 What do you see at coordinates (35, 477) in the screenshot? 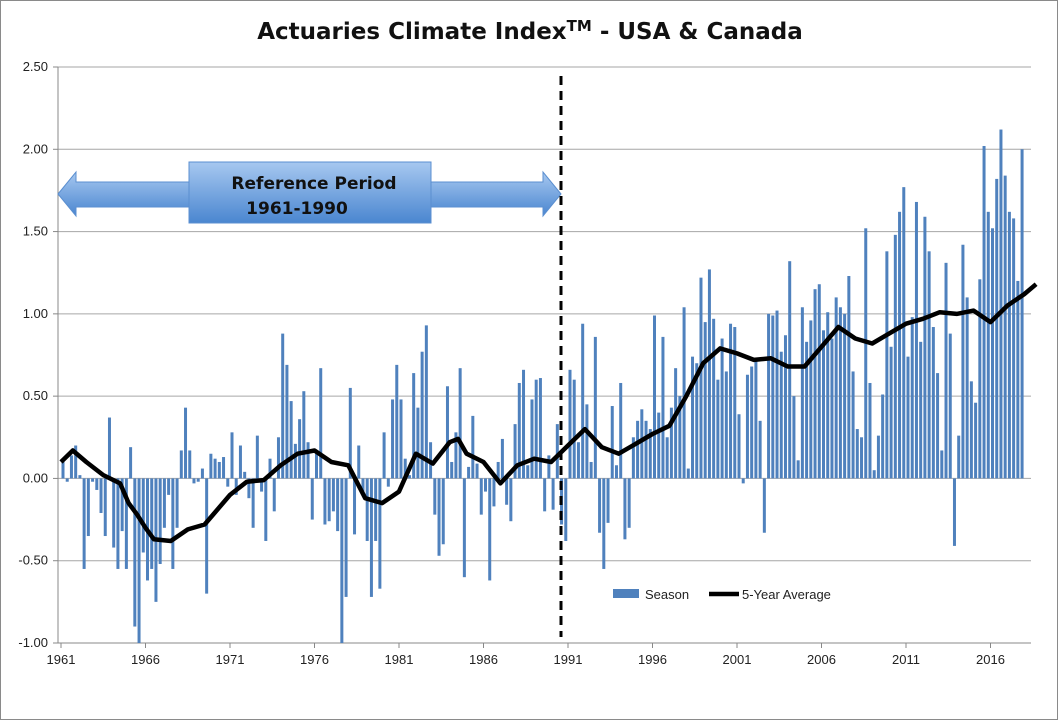
I see `y-tick-label: 0.00` at bounding box center [35, 477].